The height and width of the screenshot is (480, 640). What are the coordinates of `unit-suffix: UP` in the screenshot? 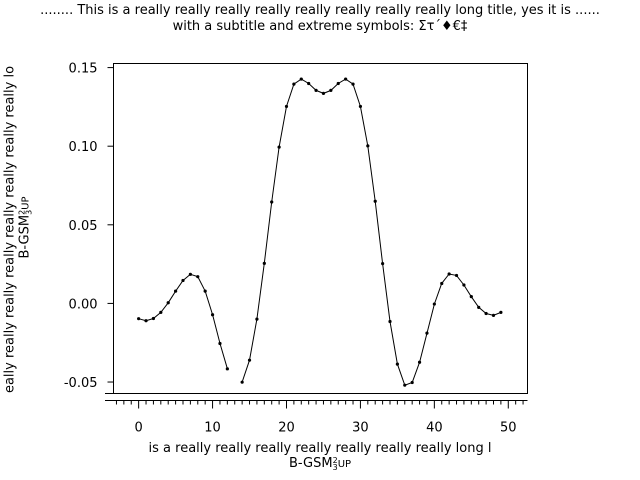 It's located at (344, 464).